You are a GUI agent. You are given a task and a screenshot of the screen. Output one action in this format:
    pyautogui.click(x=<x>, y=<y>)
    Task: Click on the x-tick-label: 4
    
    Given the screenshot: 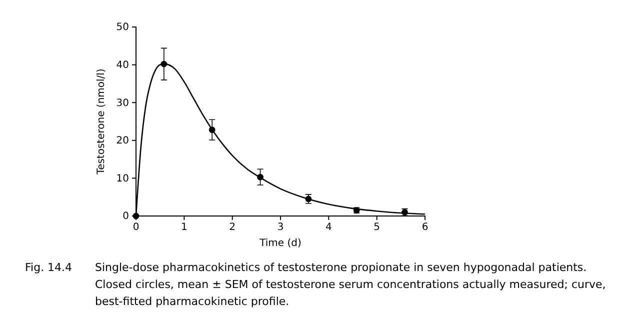 What is the action you would take?
    pyautogui.click(x=328, y=228)
    